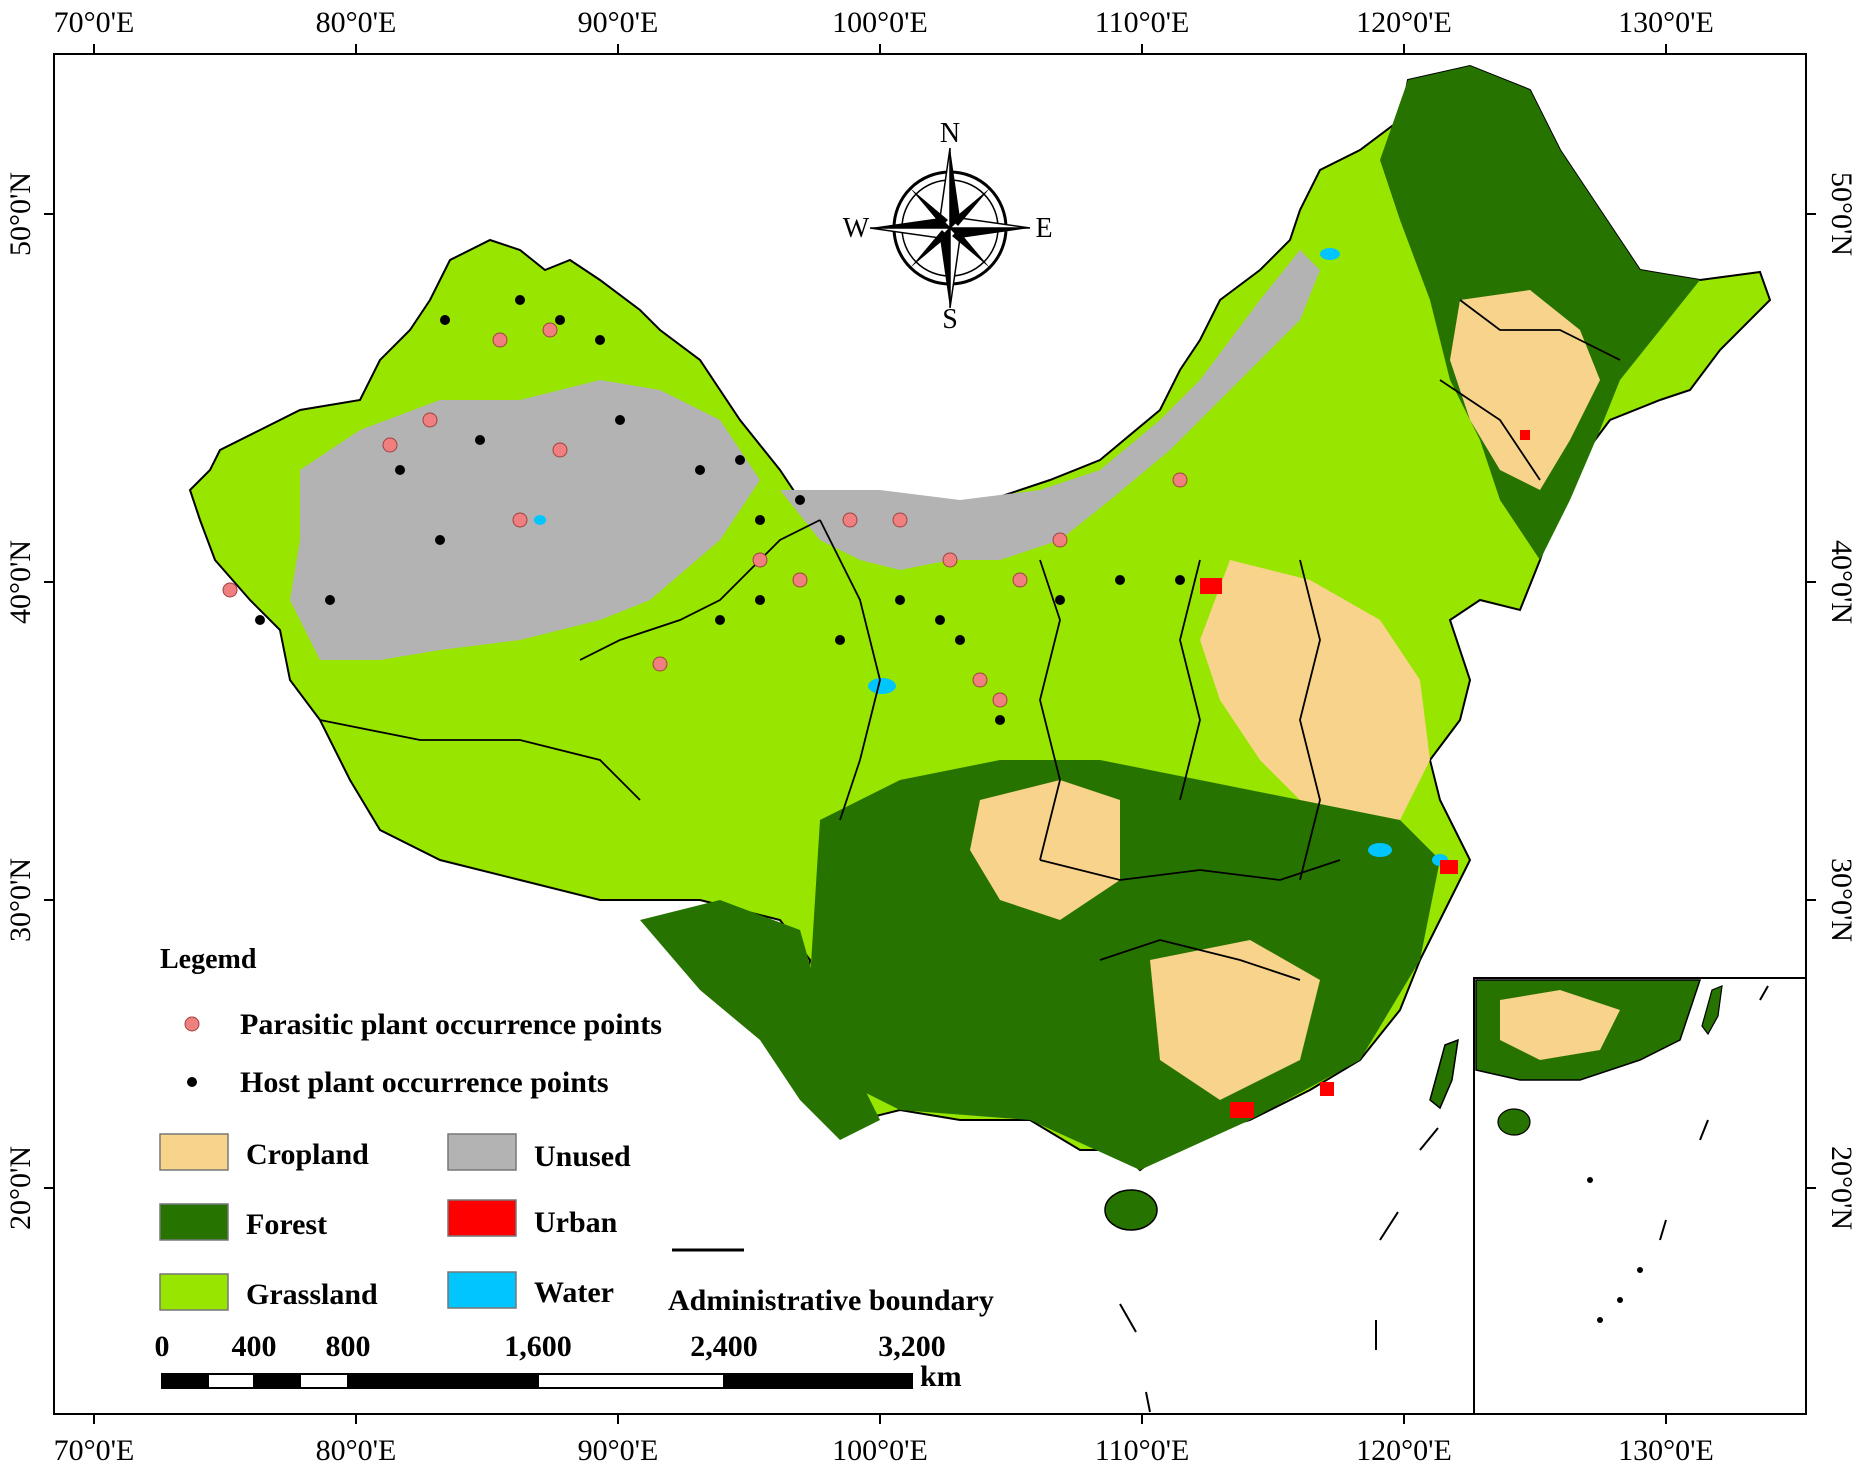 The image size is (1863, 1474). Describe the element at coordinates (831, 1300) in the screenshot. I see `legend-boundary-label: Administrative boundary` at that location.